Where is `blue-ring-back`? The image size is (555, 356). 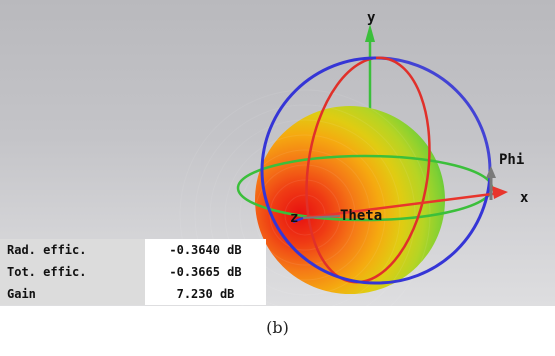 blue-ring-back is located at coordinates (433, 113).